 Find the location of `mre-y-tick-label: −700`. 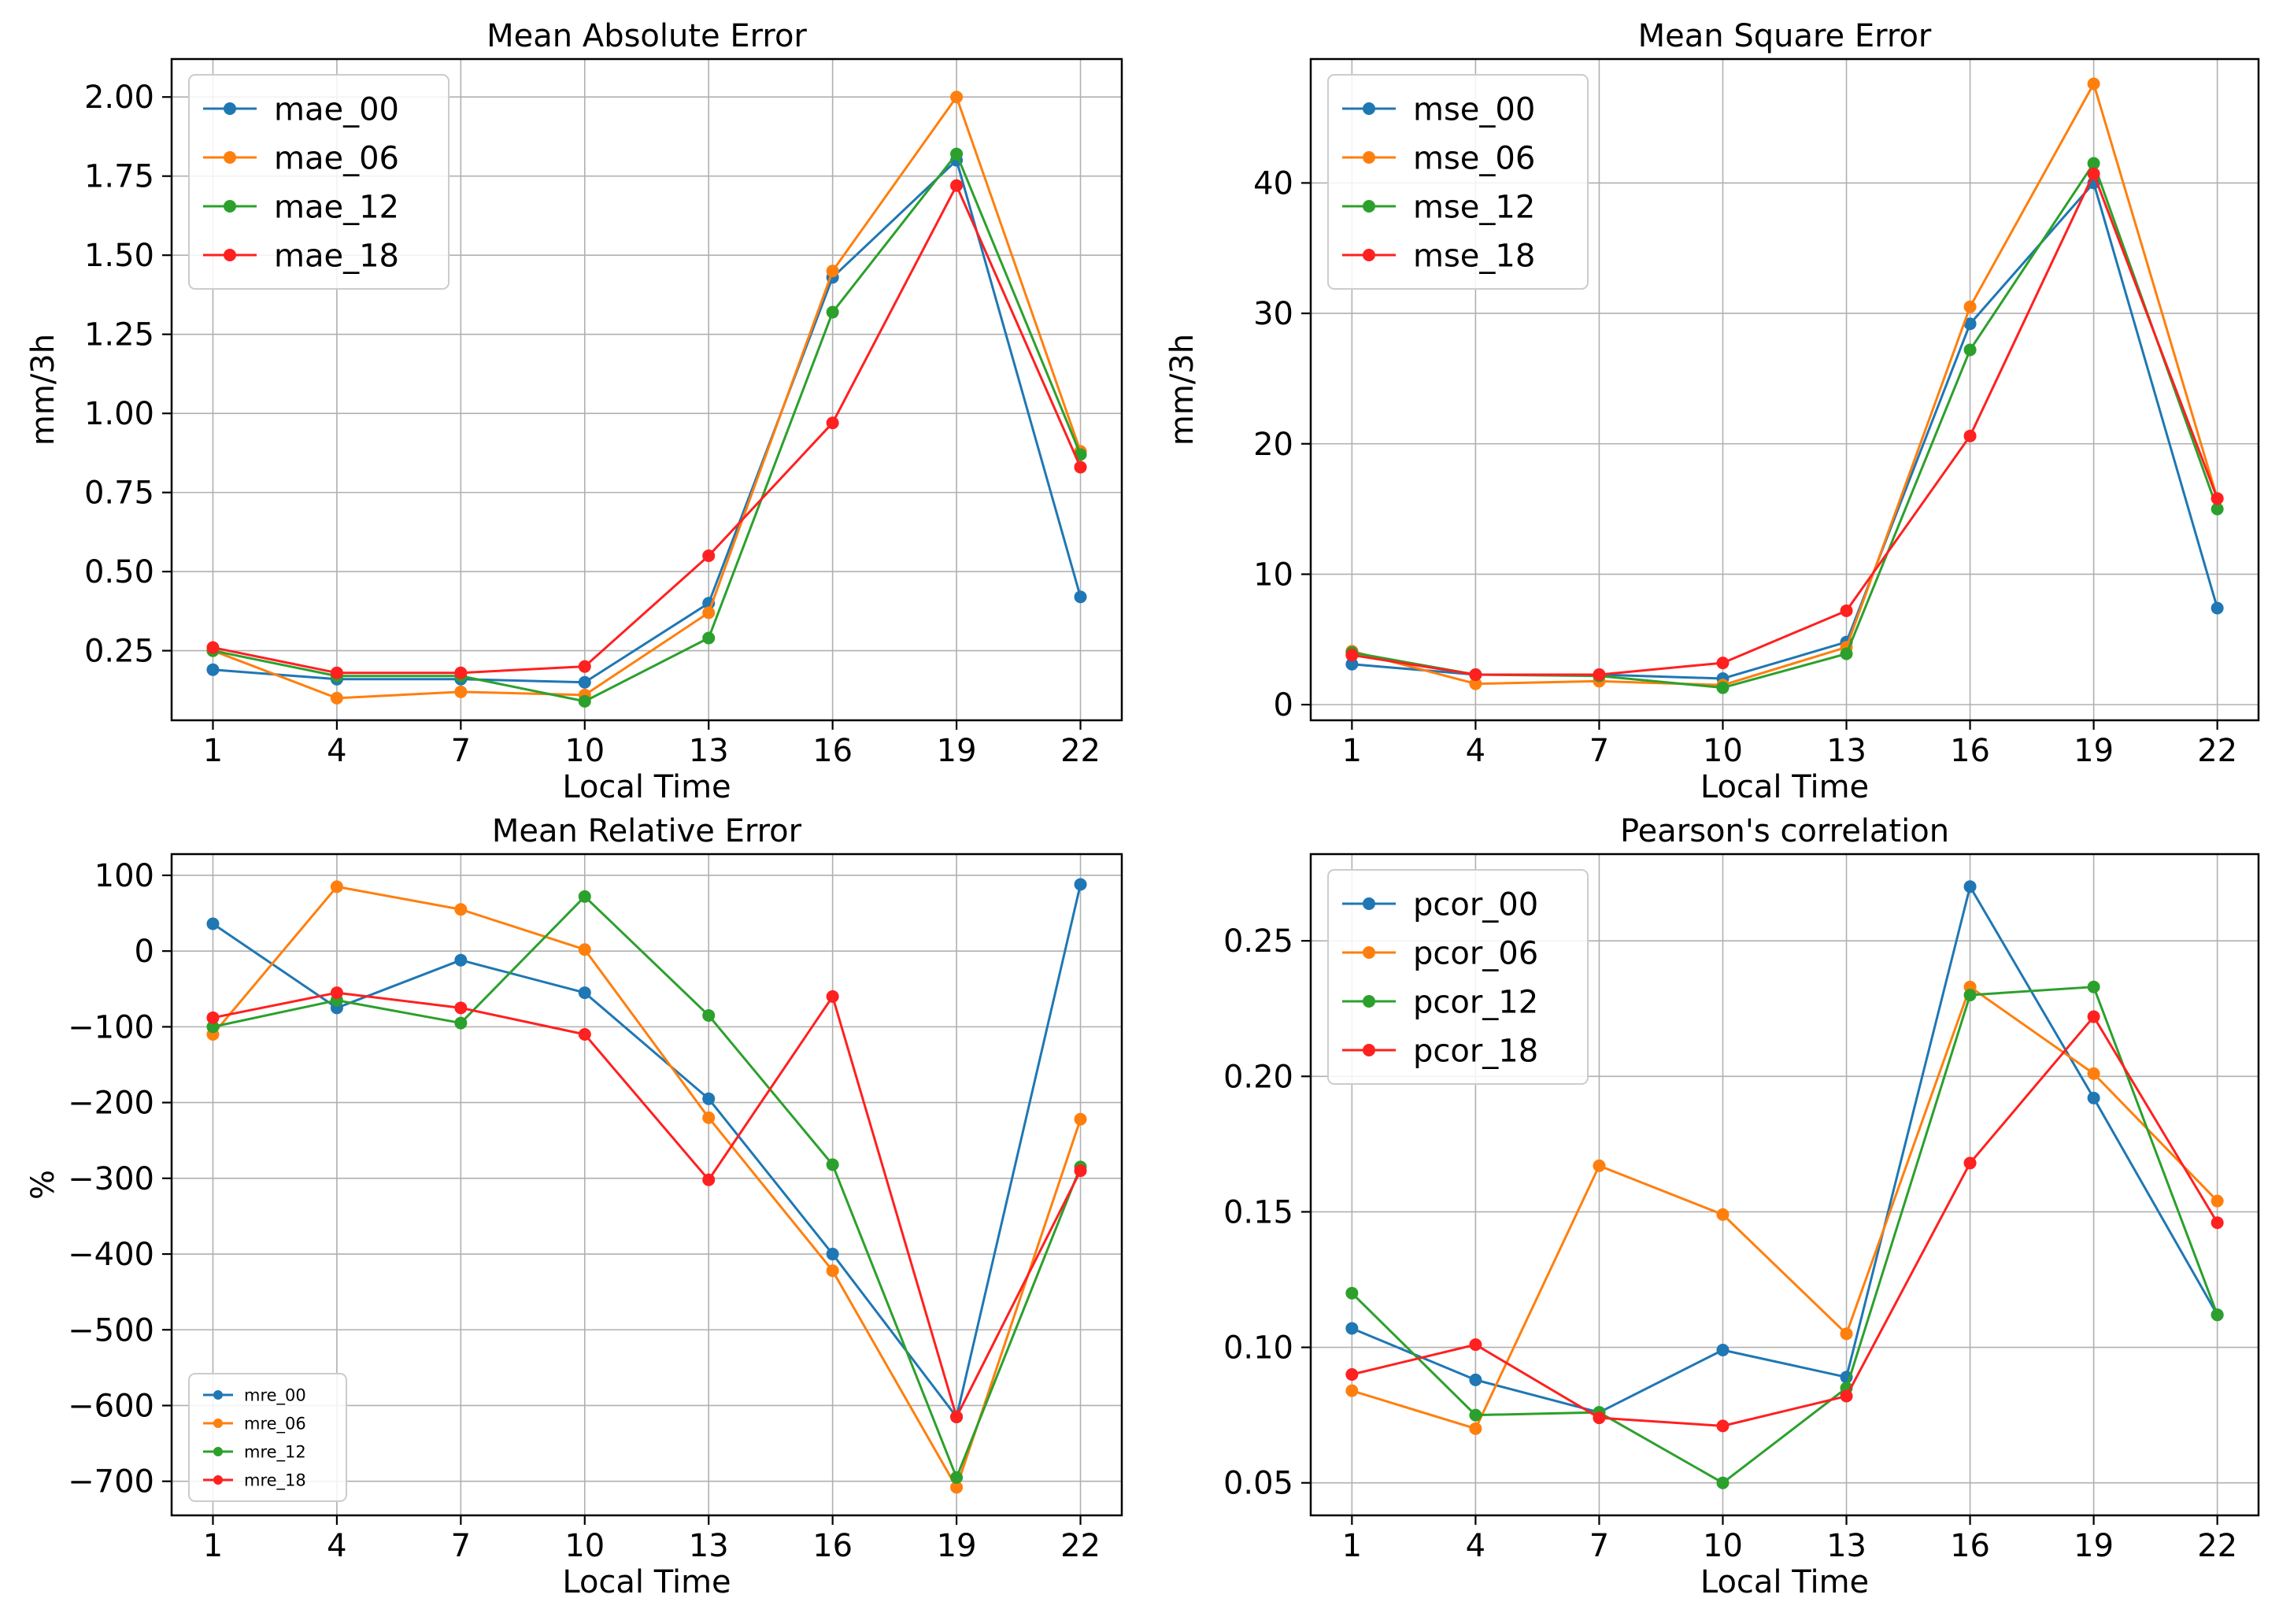

mre-y-tick-label: −700 is located at coordinates (111, 1482).